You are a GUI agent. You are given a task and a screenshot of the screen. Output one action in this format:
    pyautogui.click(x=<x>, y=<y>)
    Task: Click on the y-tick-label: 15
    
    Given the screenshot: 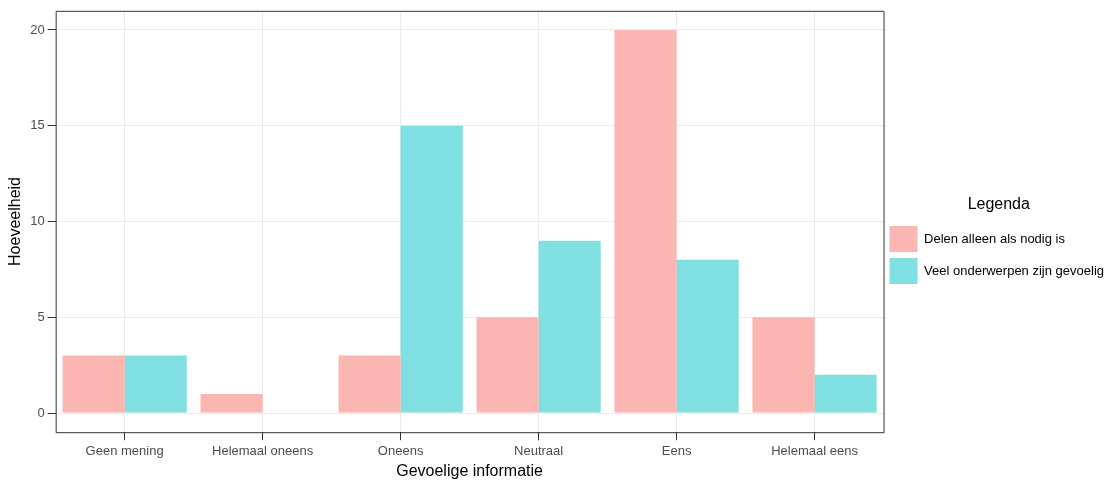 What is the action you would take?
    pyautogui.click(x=37, y=125)
    